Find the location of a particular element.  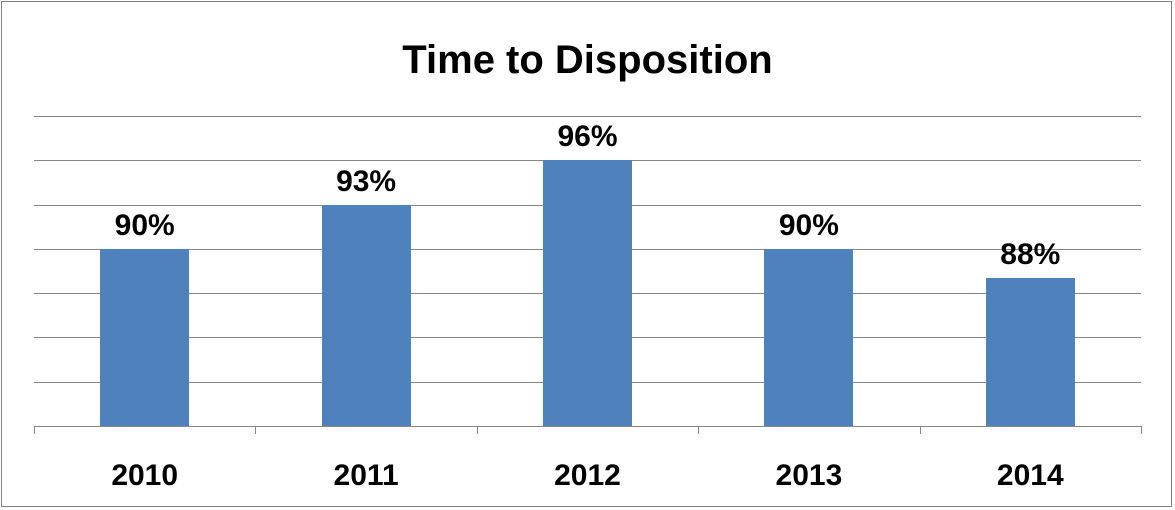

data-label-2014: 88% is located at coordinates (1030, 254).